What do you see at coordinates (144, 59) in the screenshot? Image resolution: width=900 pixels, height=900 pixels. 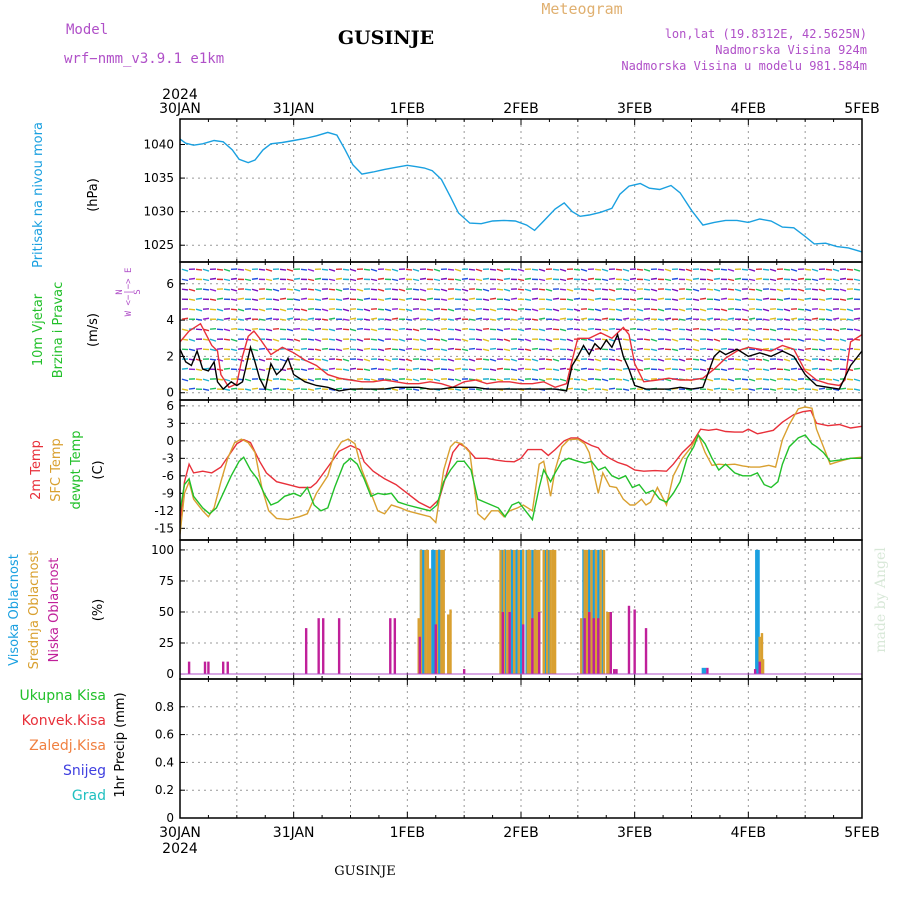 I see `model-name: wrf−nmm_v3.9.1 e1km` at bounding box center [144, 59].